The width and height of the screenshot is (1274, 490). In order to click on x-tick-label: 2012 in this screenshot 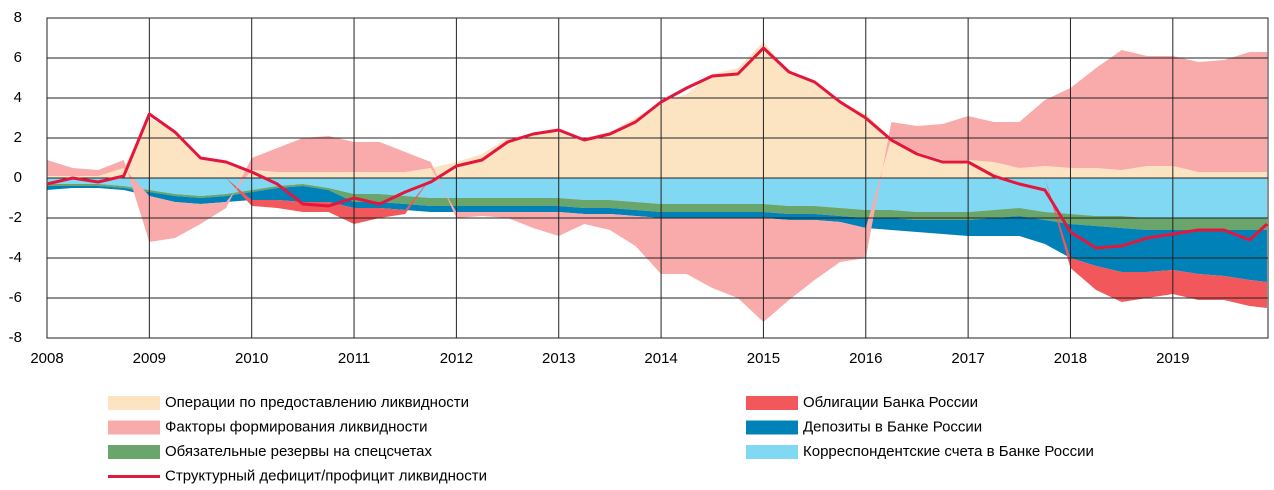, I will do `click(456, 358)`.